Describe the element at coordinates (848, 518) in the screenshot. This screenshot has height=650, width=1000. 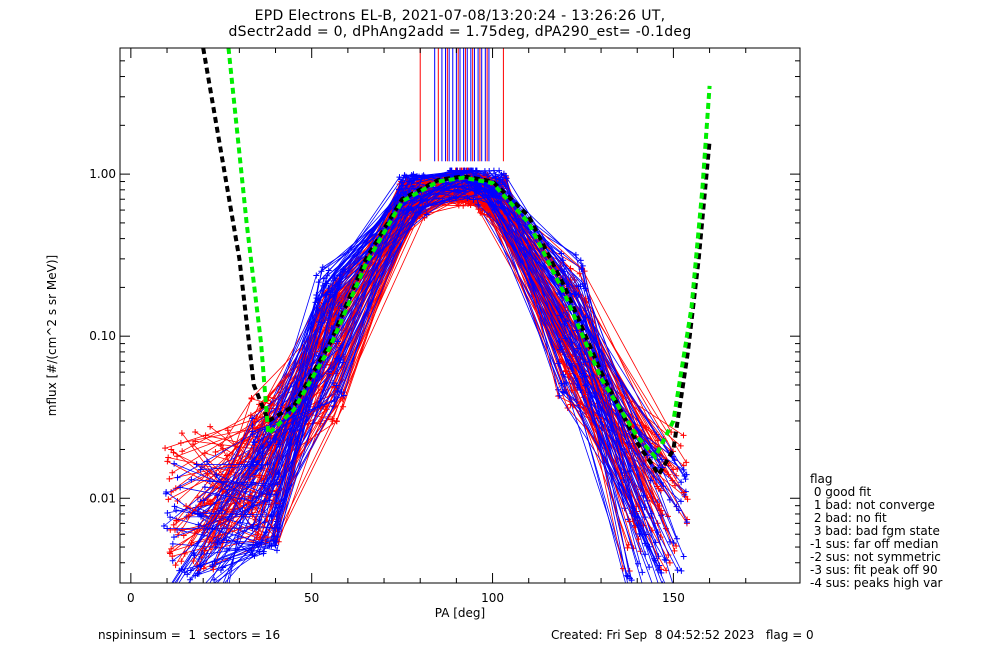
I see `legend-item: 2 bad: no fit` at that location.